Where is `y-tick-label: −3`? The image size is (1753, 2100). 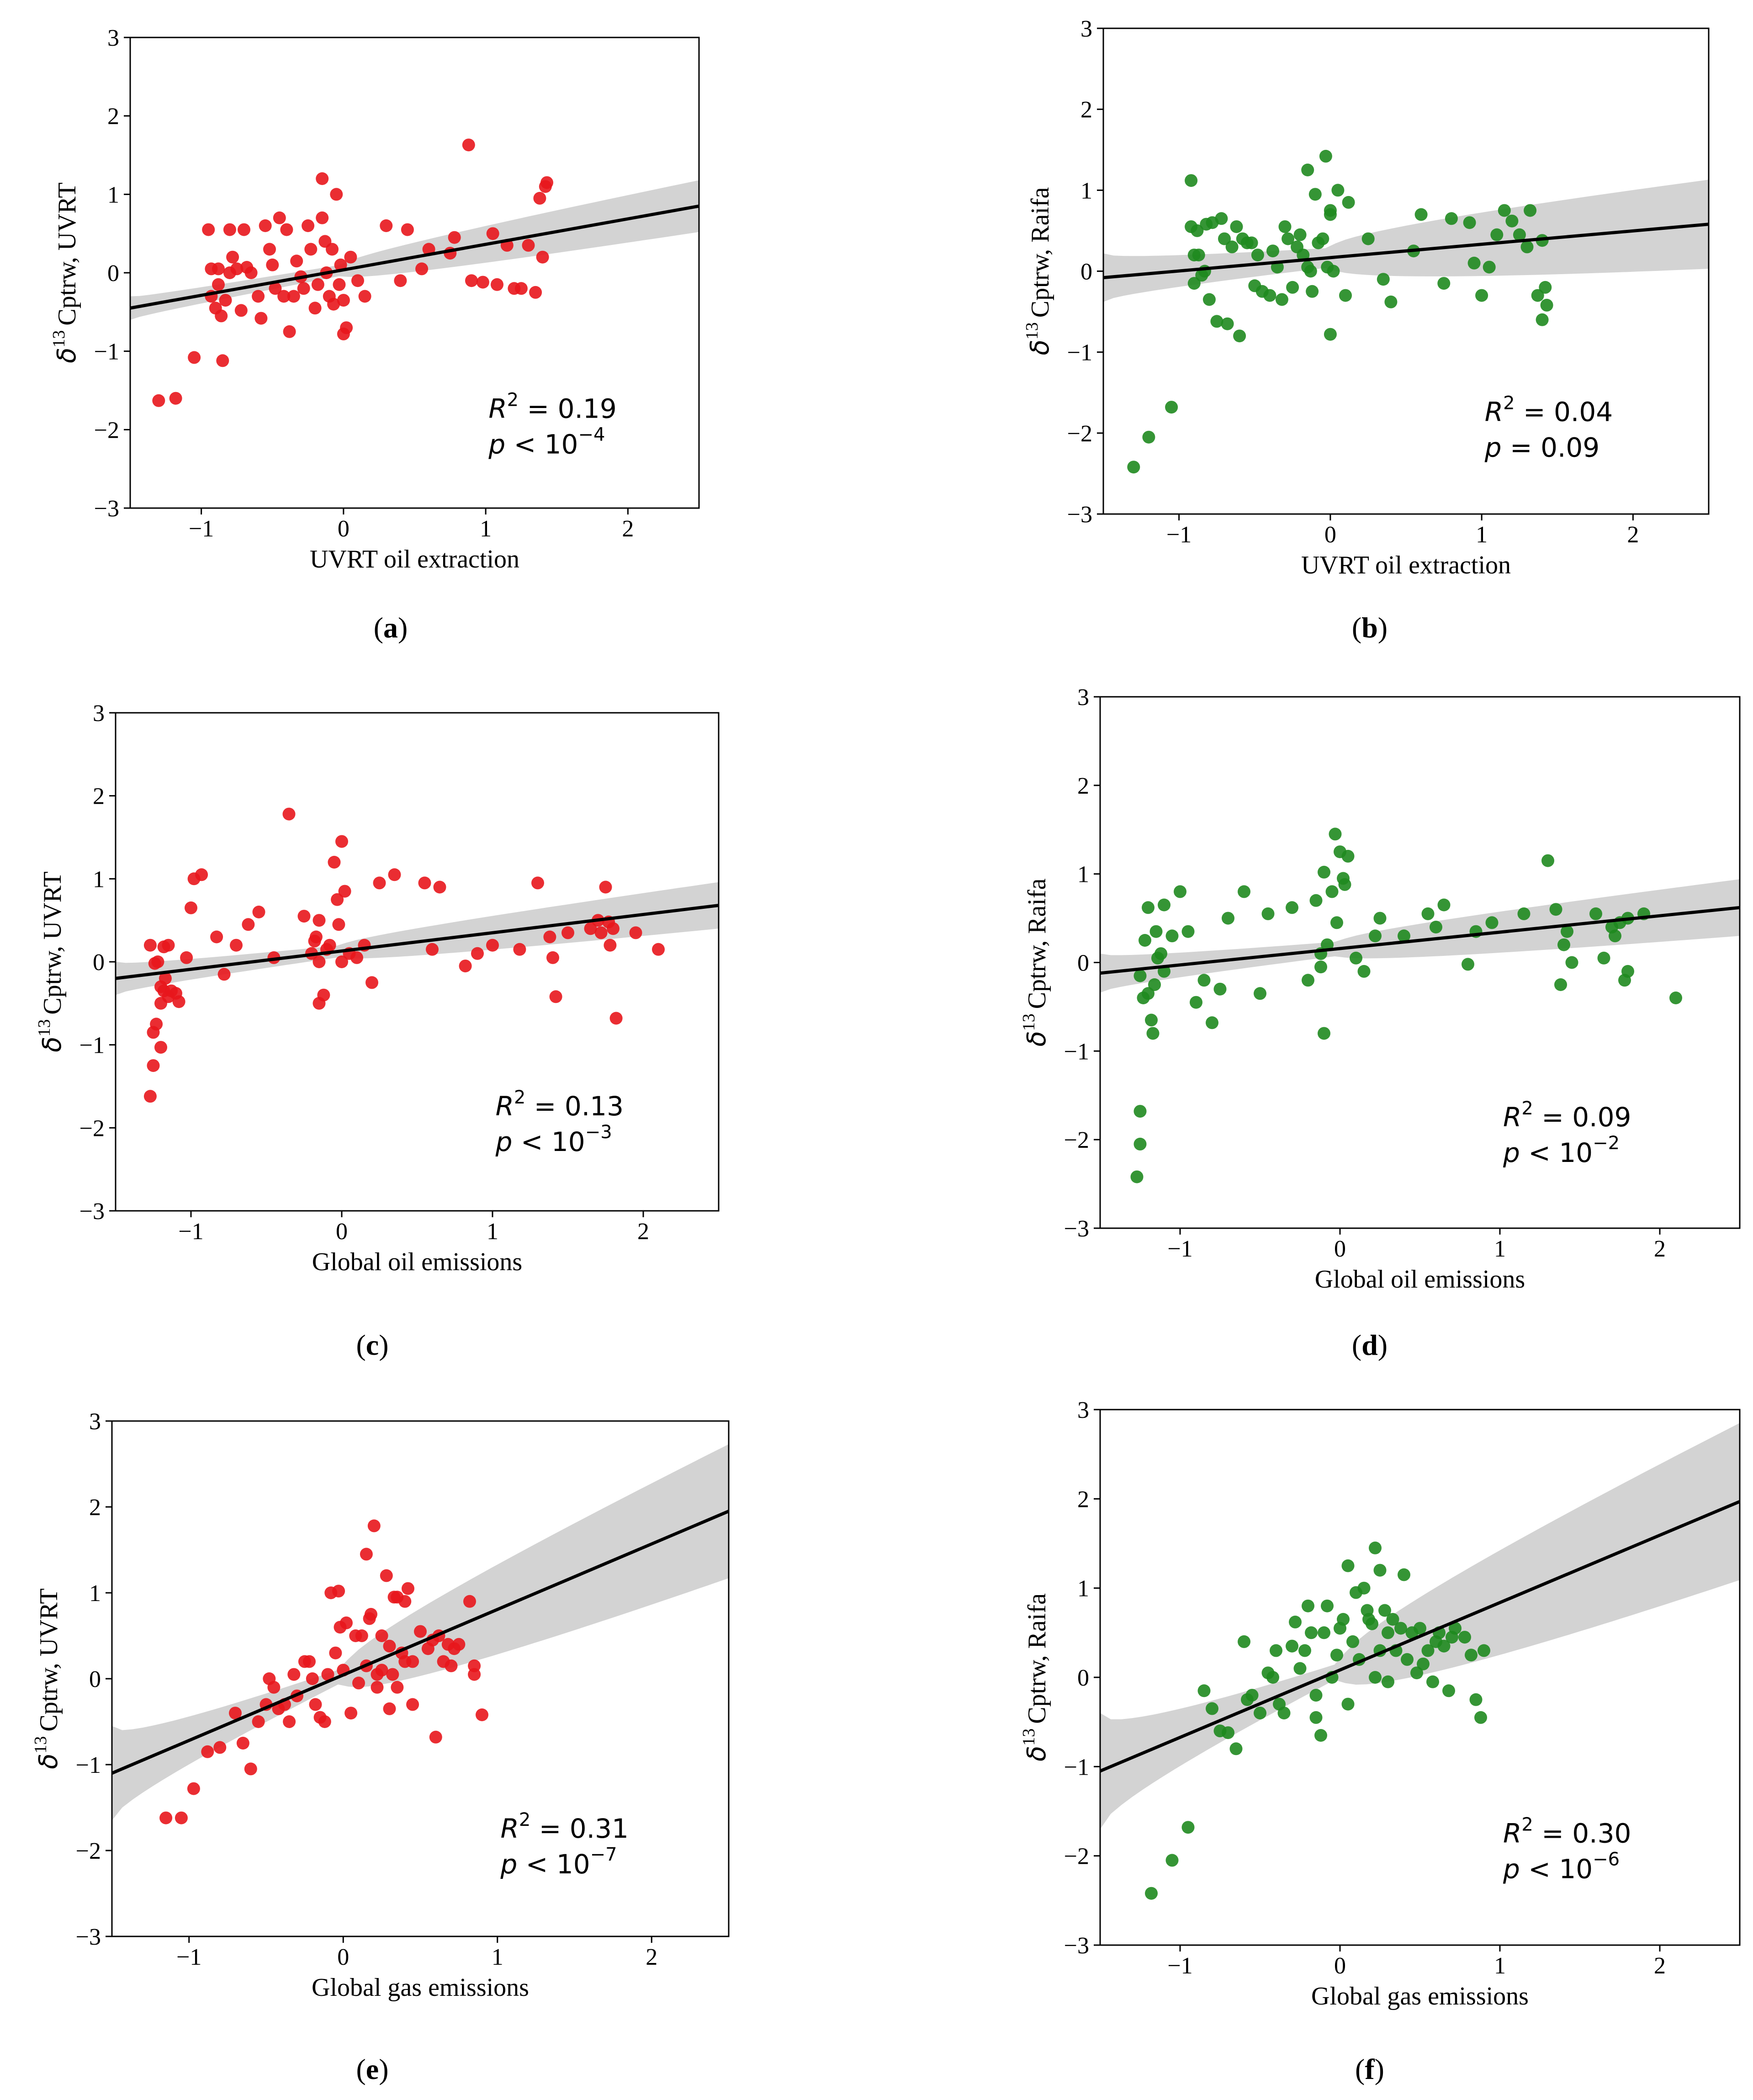
y-tick-label: −3 is located at coordinates (88, 1937).